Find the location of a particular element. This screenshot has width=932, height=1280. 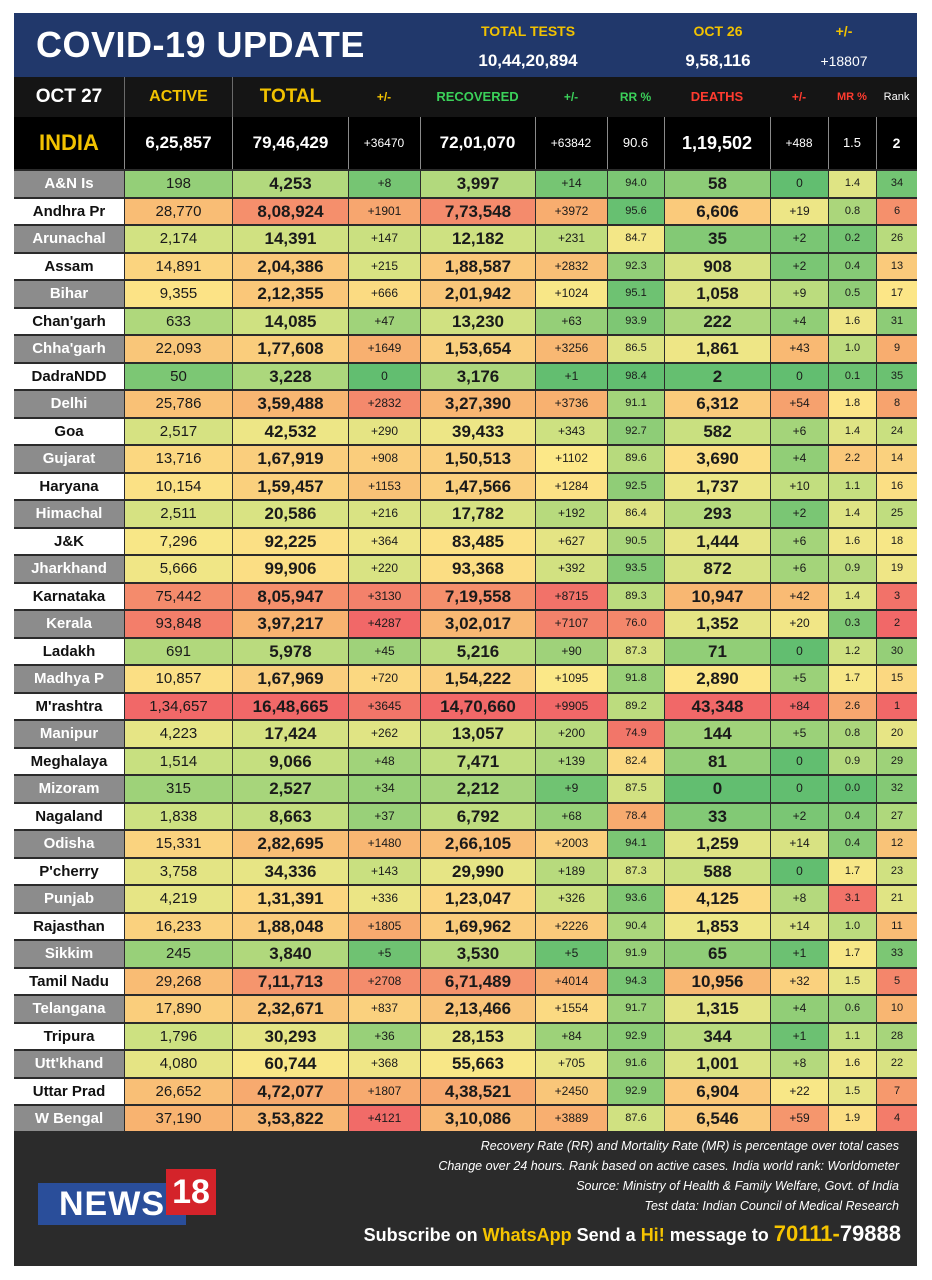

state-rc-cell: +2226 is located at coordinates (571, 926).